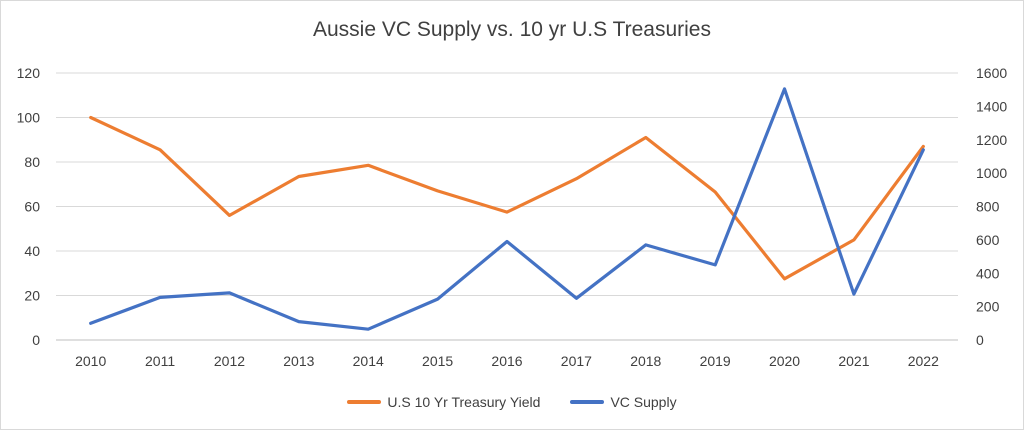 The image size is (1024, 430). I want to click on y-right-tick-label: 200, so click(988, 307).